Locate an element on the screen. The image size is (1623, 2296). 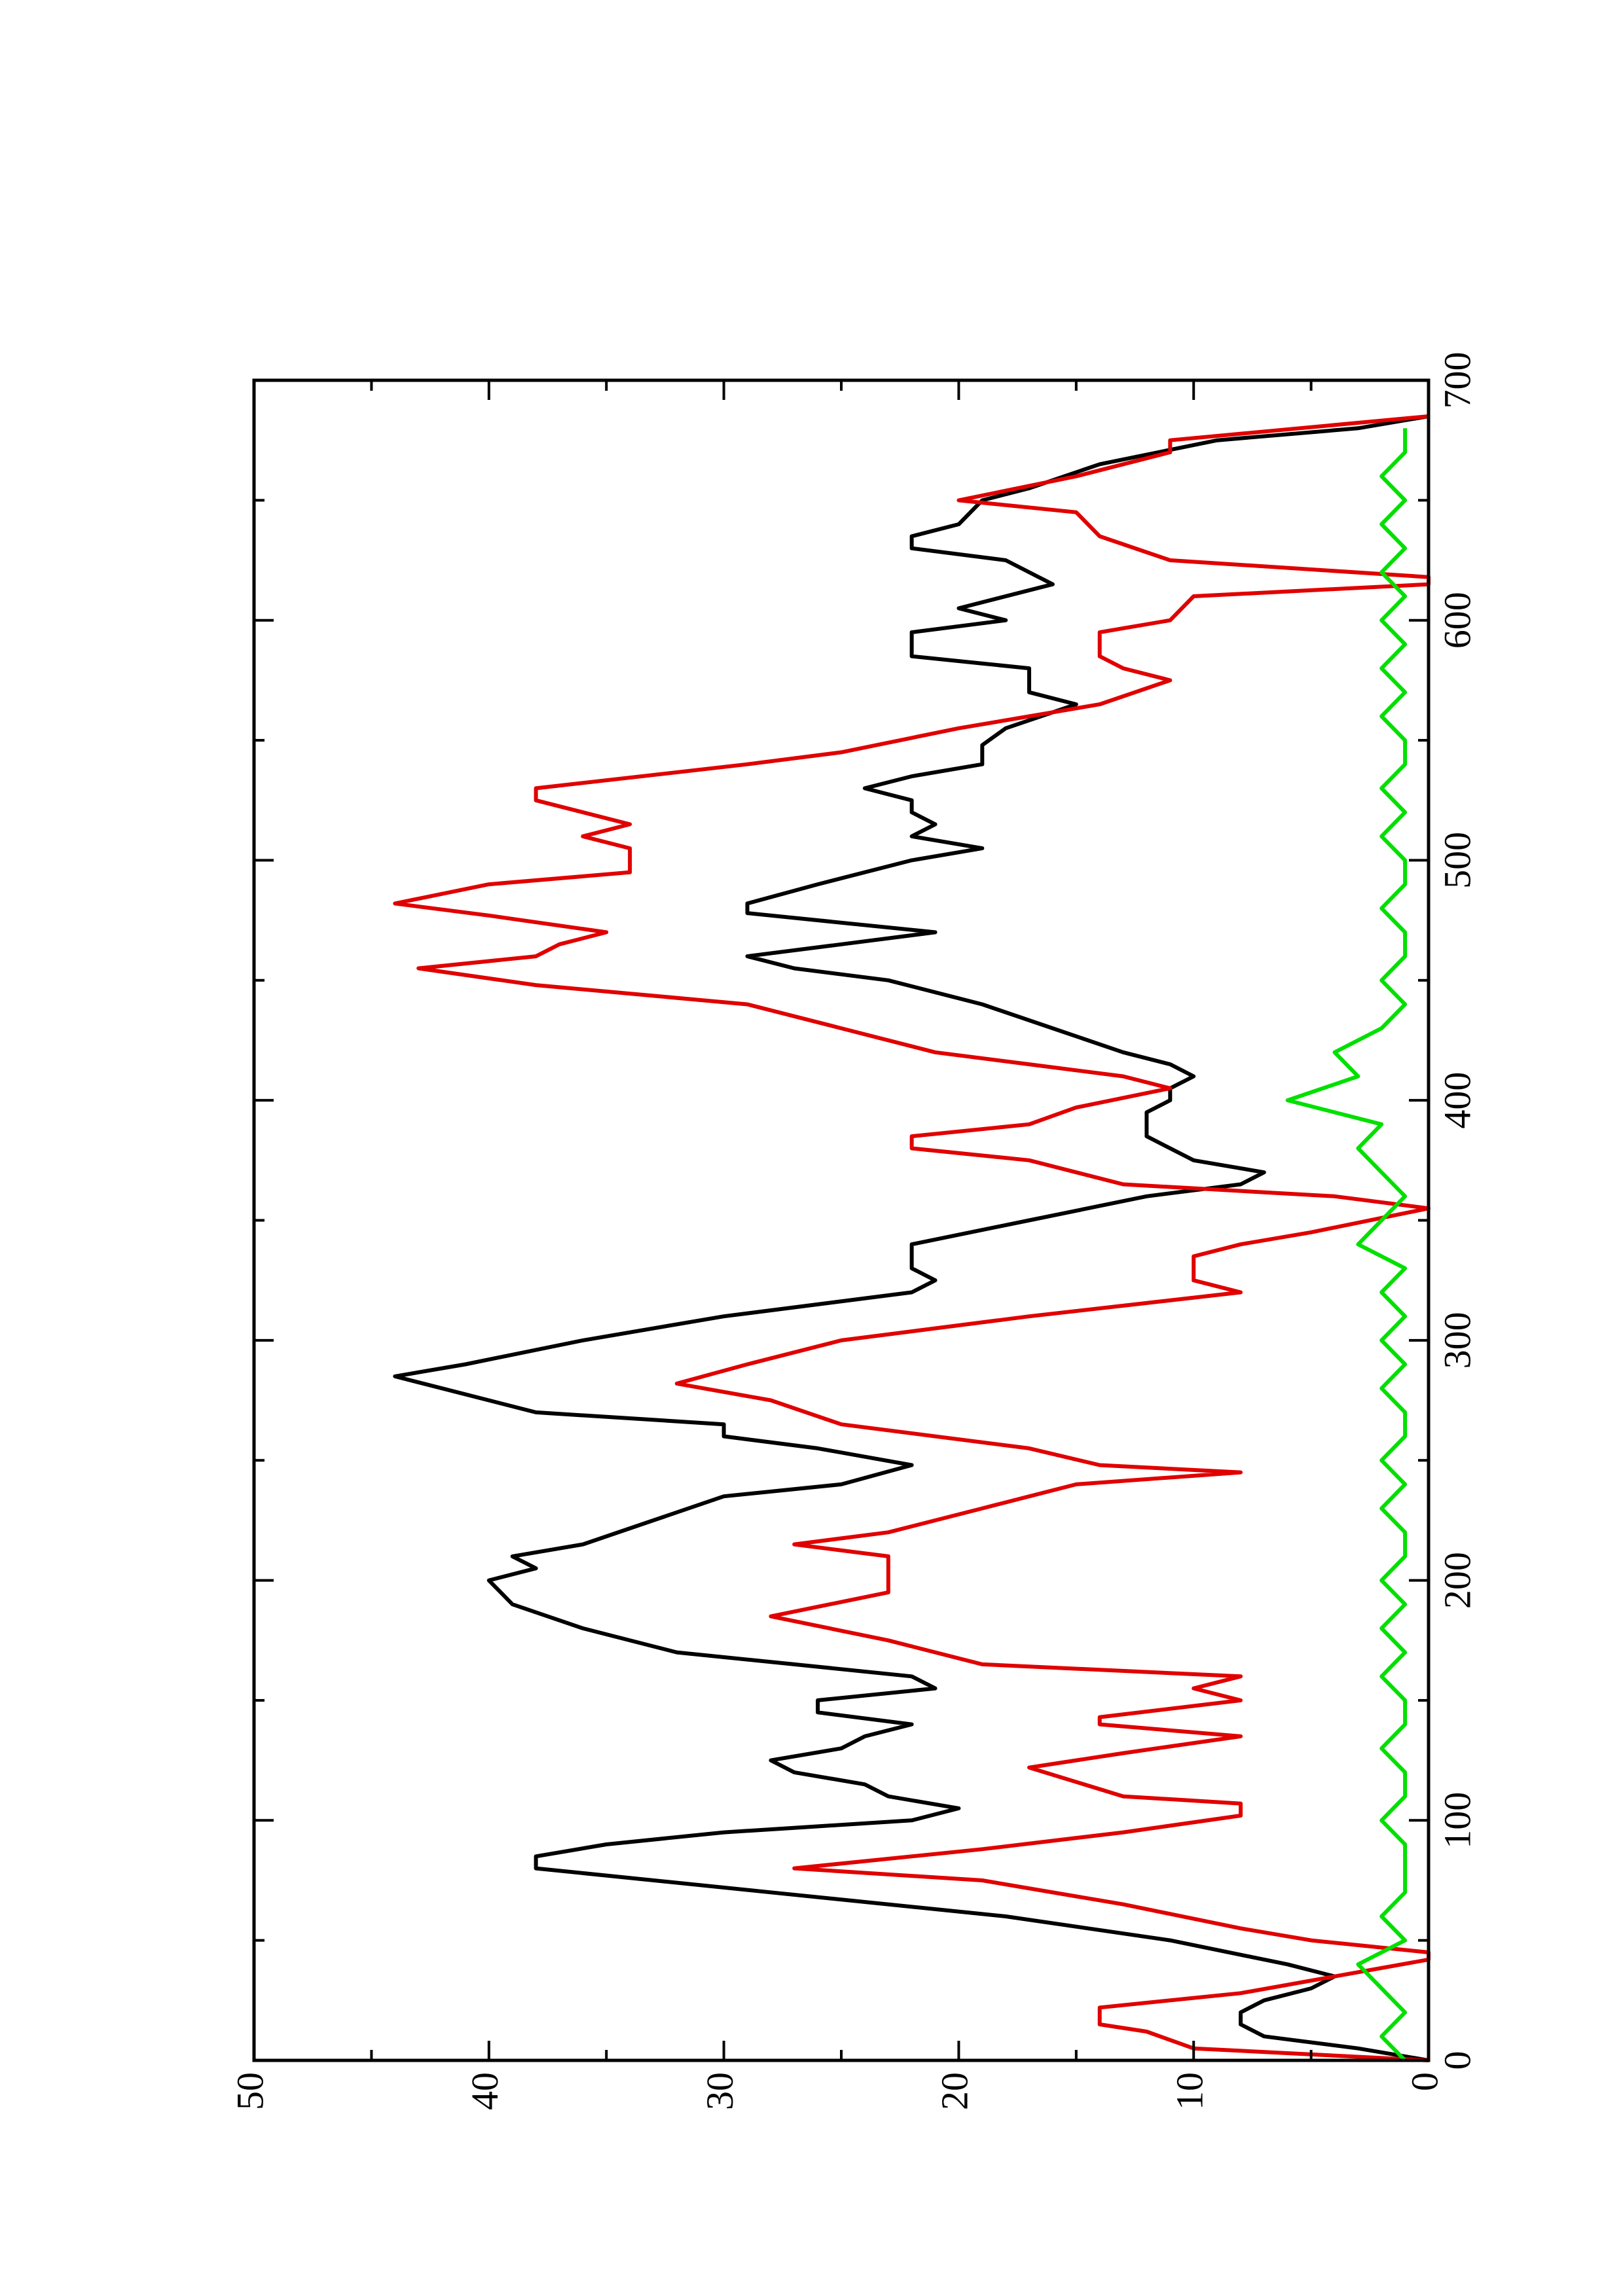
x-tick-label: 500 is located at coordinates (1457, 860).